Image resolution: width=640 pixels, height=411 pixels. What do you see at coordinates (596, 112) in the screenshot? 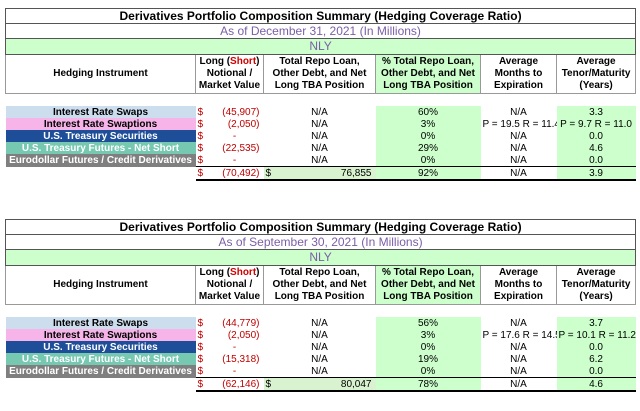
I see `tenor-value: 3.3` at bounding box center [596, 112].